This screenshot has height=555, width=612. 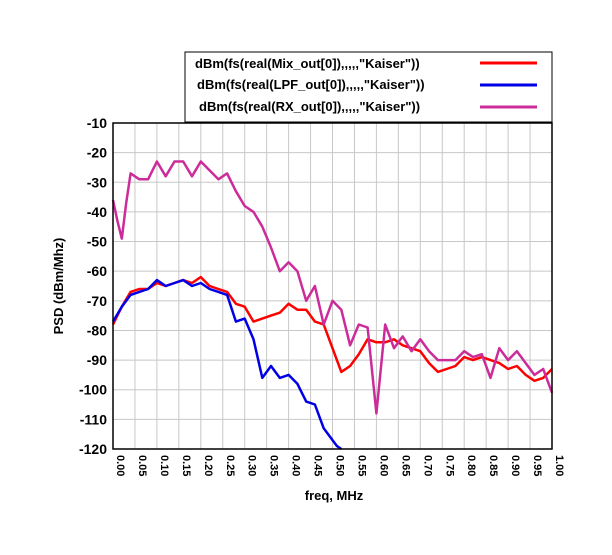 What do you see at coordinates (142, 465) in the screenshot?
I see `x-tick-label: 0.05` at bounding box center [142, 465].